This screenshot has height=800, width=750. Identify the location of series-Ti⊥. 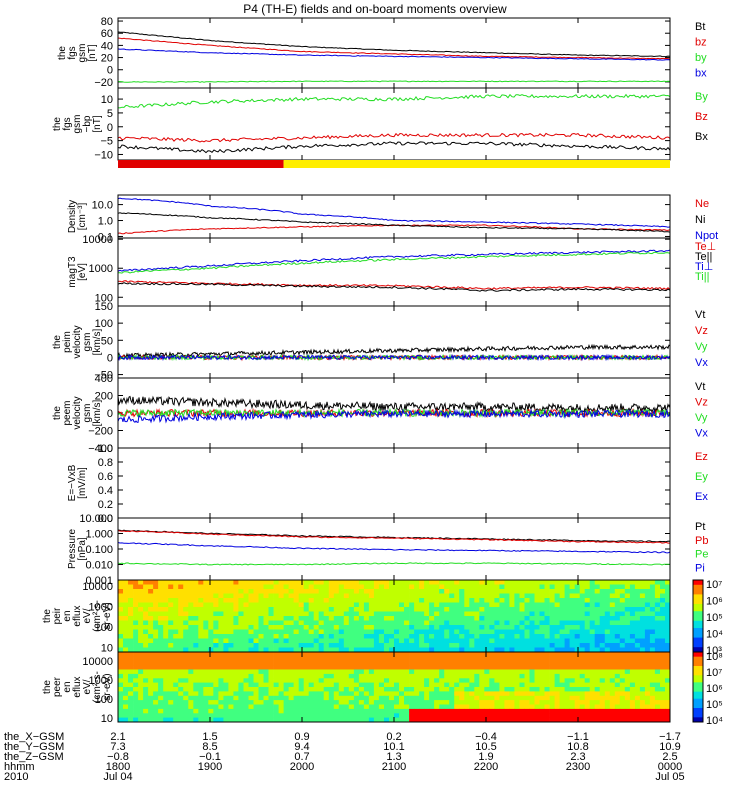
(394, 260).